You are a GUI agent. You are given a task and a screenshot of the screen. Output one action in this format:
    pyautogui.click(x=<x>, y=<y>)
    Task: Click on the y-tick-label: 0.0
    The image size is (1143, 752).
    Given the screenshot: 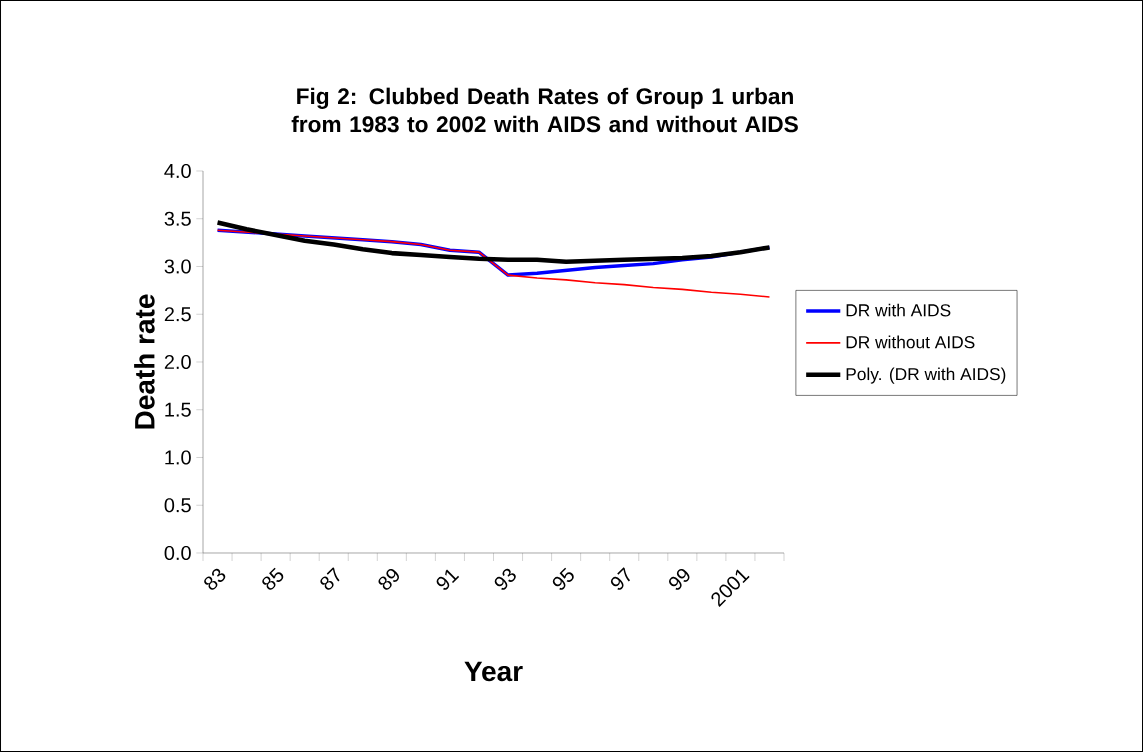 What is the action you would take?
    pyautogui.click(x=177, y=553)
    